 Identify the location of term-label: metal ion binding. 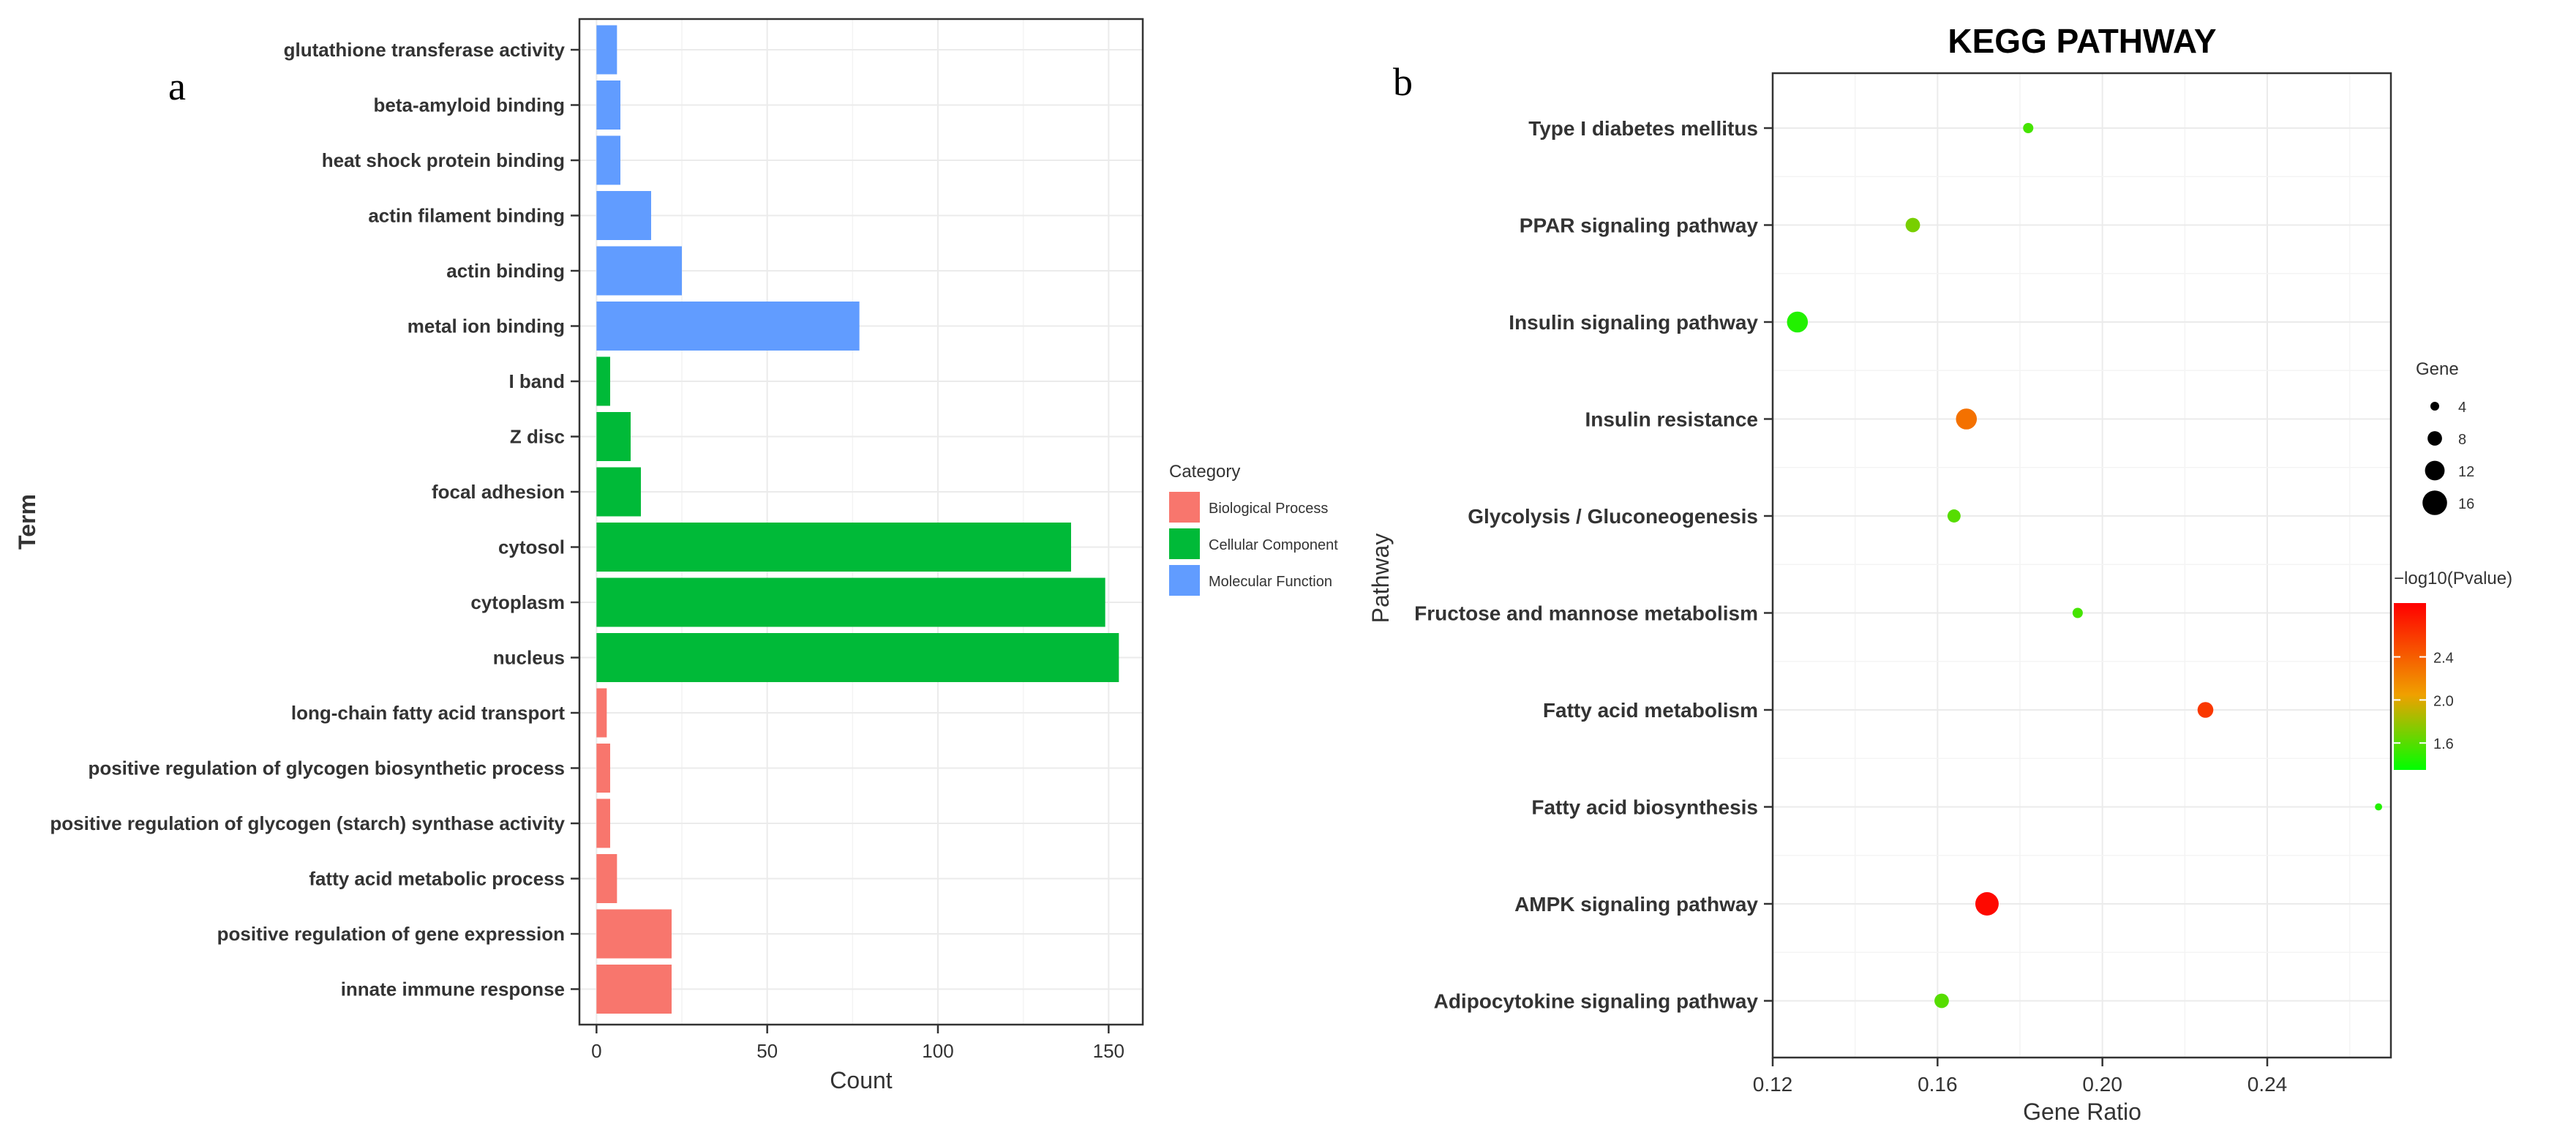
(486, 326).